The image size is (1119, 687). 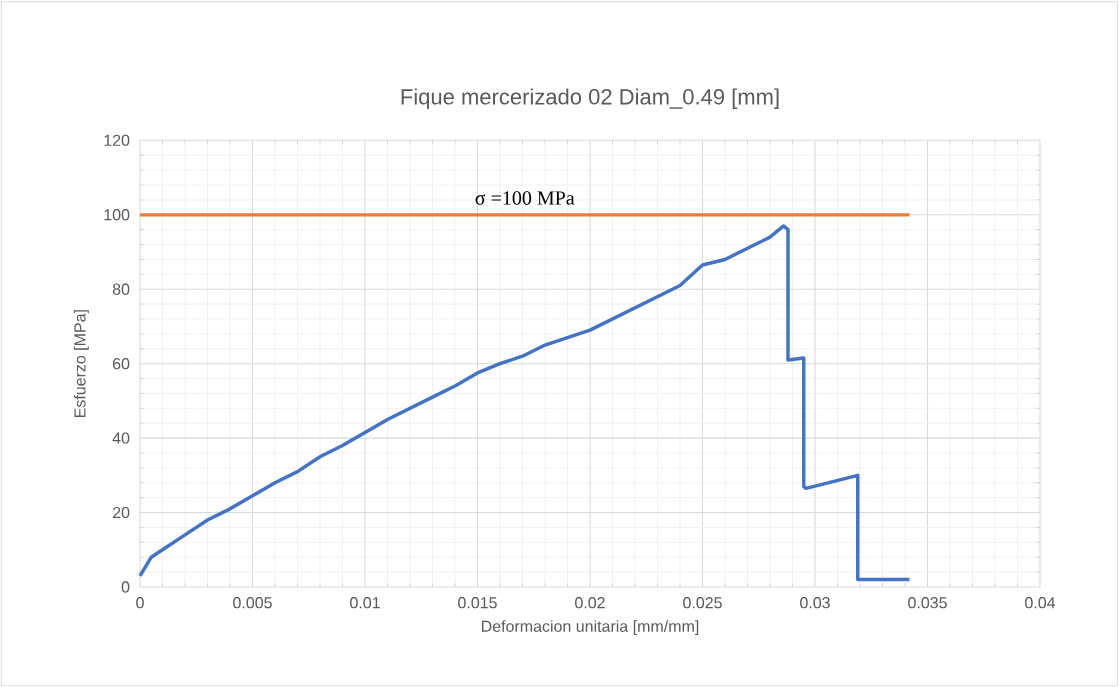 What do you see at coordinates (81, 364) in the screenshot?
I see `y-axis-title: Esfuerzo [MPa]` at bounding box center [81, 364].